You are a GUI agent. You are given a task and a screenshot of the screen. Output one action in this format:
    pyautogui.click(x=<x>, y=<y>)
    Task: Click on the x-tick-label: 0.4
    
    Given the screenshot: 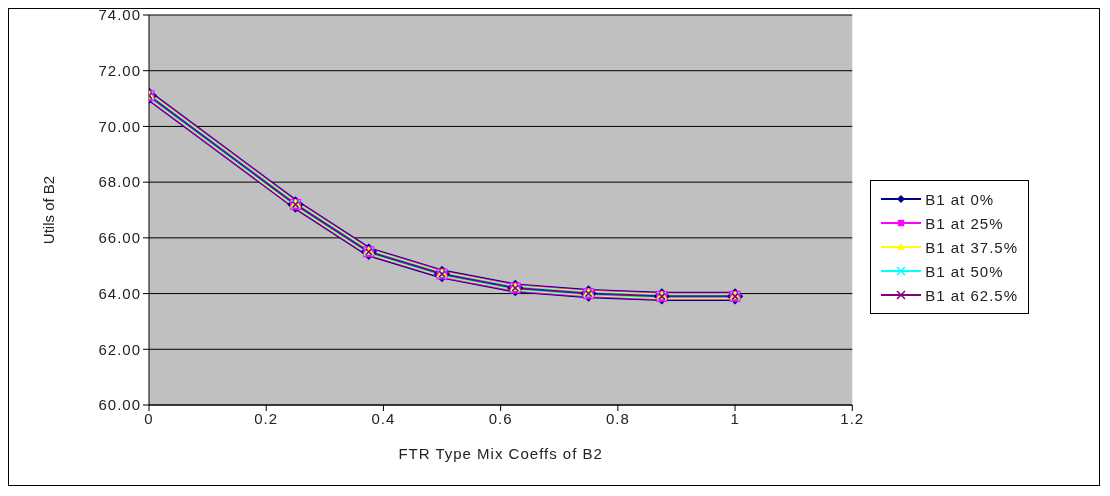 What is the action you would take?
    pyautogui.click(x=383, y=418)
    